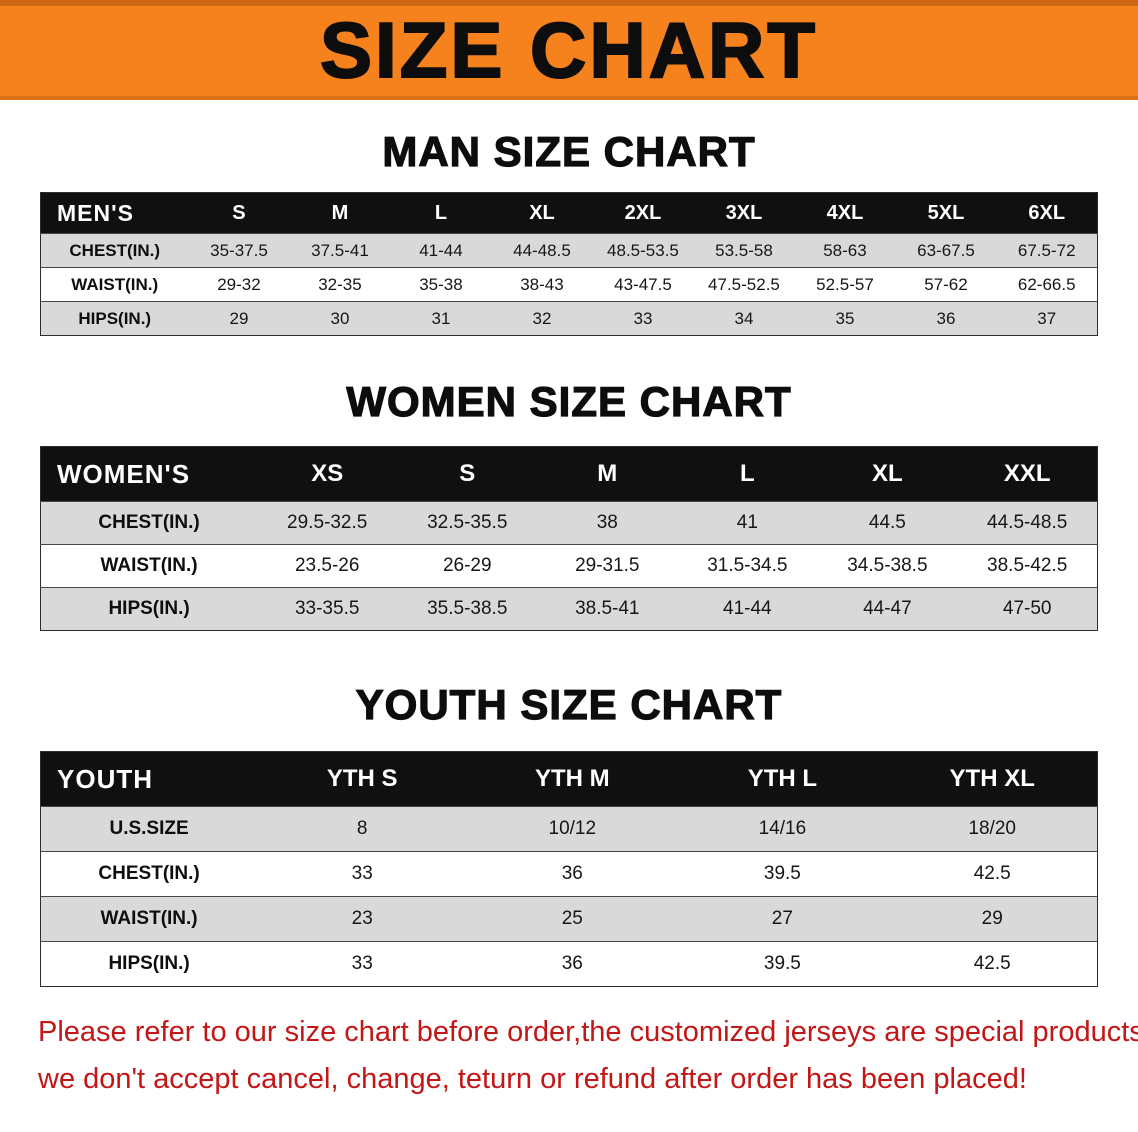 The width and height of the screenshot is (1138, 1132). Describe the element at coordinates (340, 284) in the screenshot. I see `value-cell: 32-35` at that location.